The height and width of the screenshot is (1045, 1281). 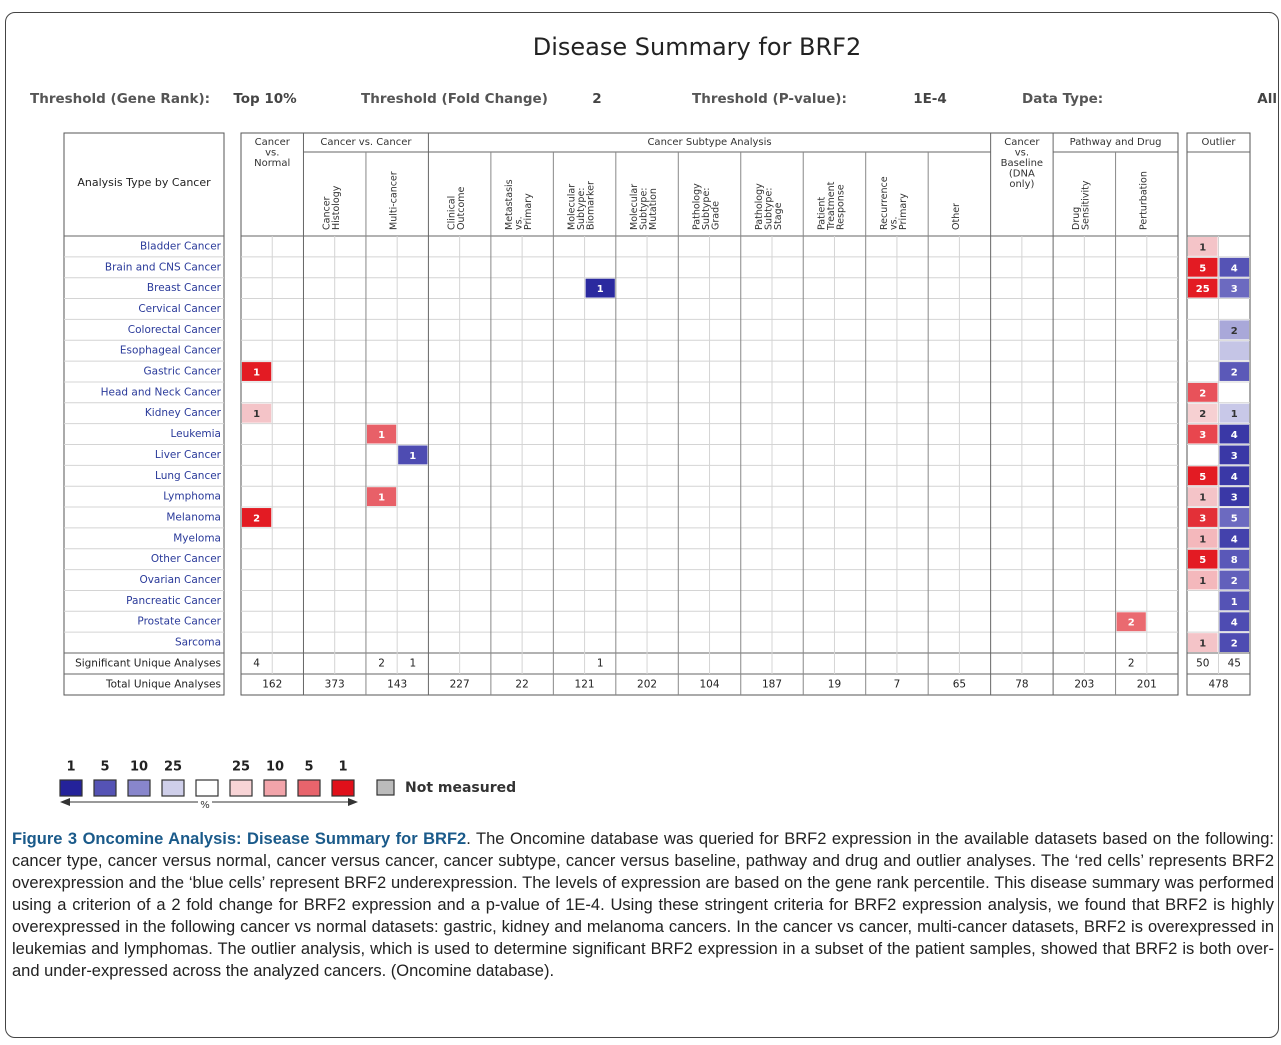 What do you see at coordinates (956, 216) in the screenshot?
I see `column-label: Other` at bounding box center [956, 216].